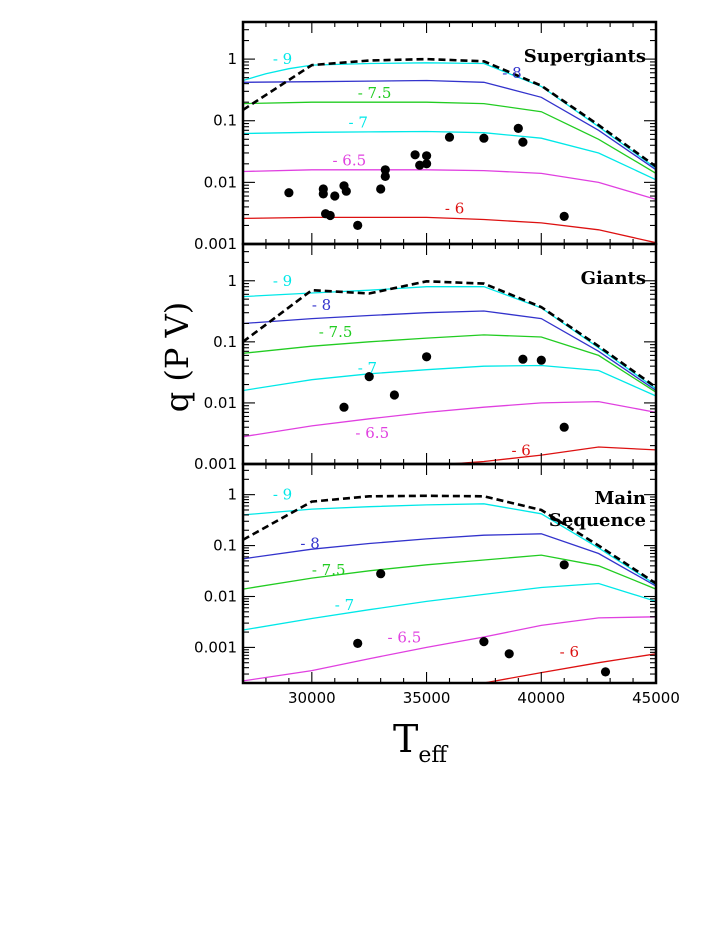 The image size is (716, 926). What do you see at coordinates (620, 498) in the screenshot?
I see `panel-title-main-sequence: Main` at bounding box center [620, 498].